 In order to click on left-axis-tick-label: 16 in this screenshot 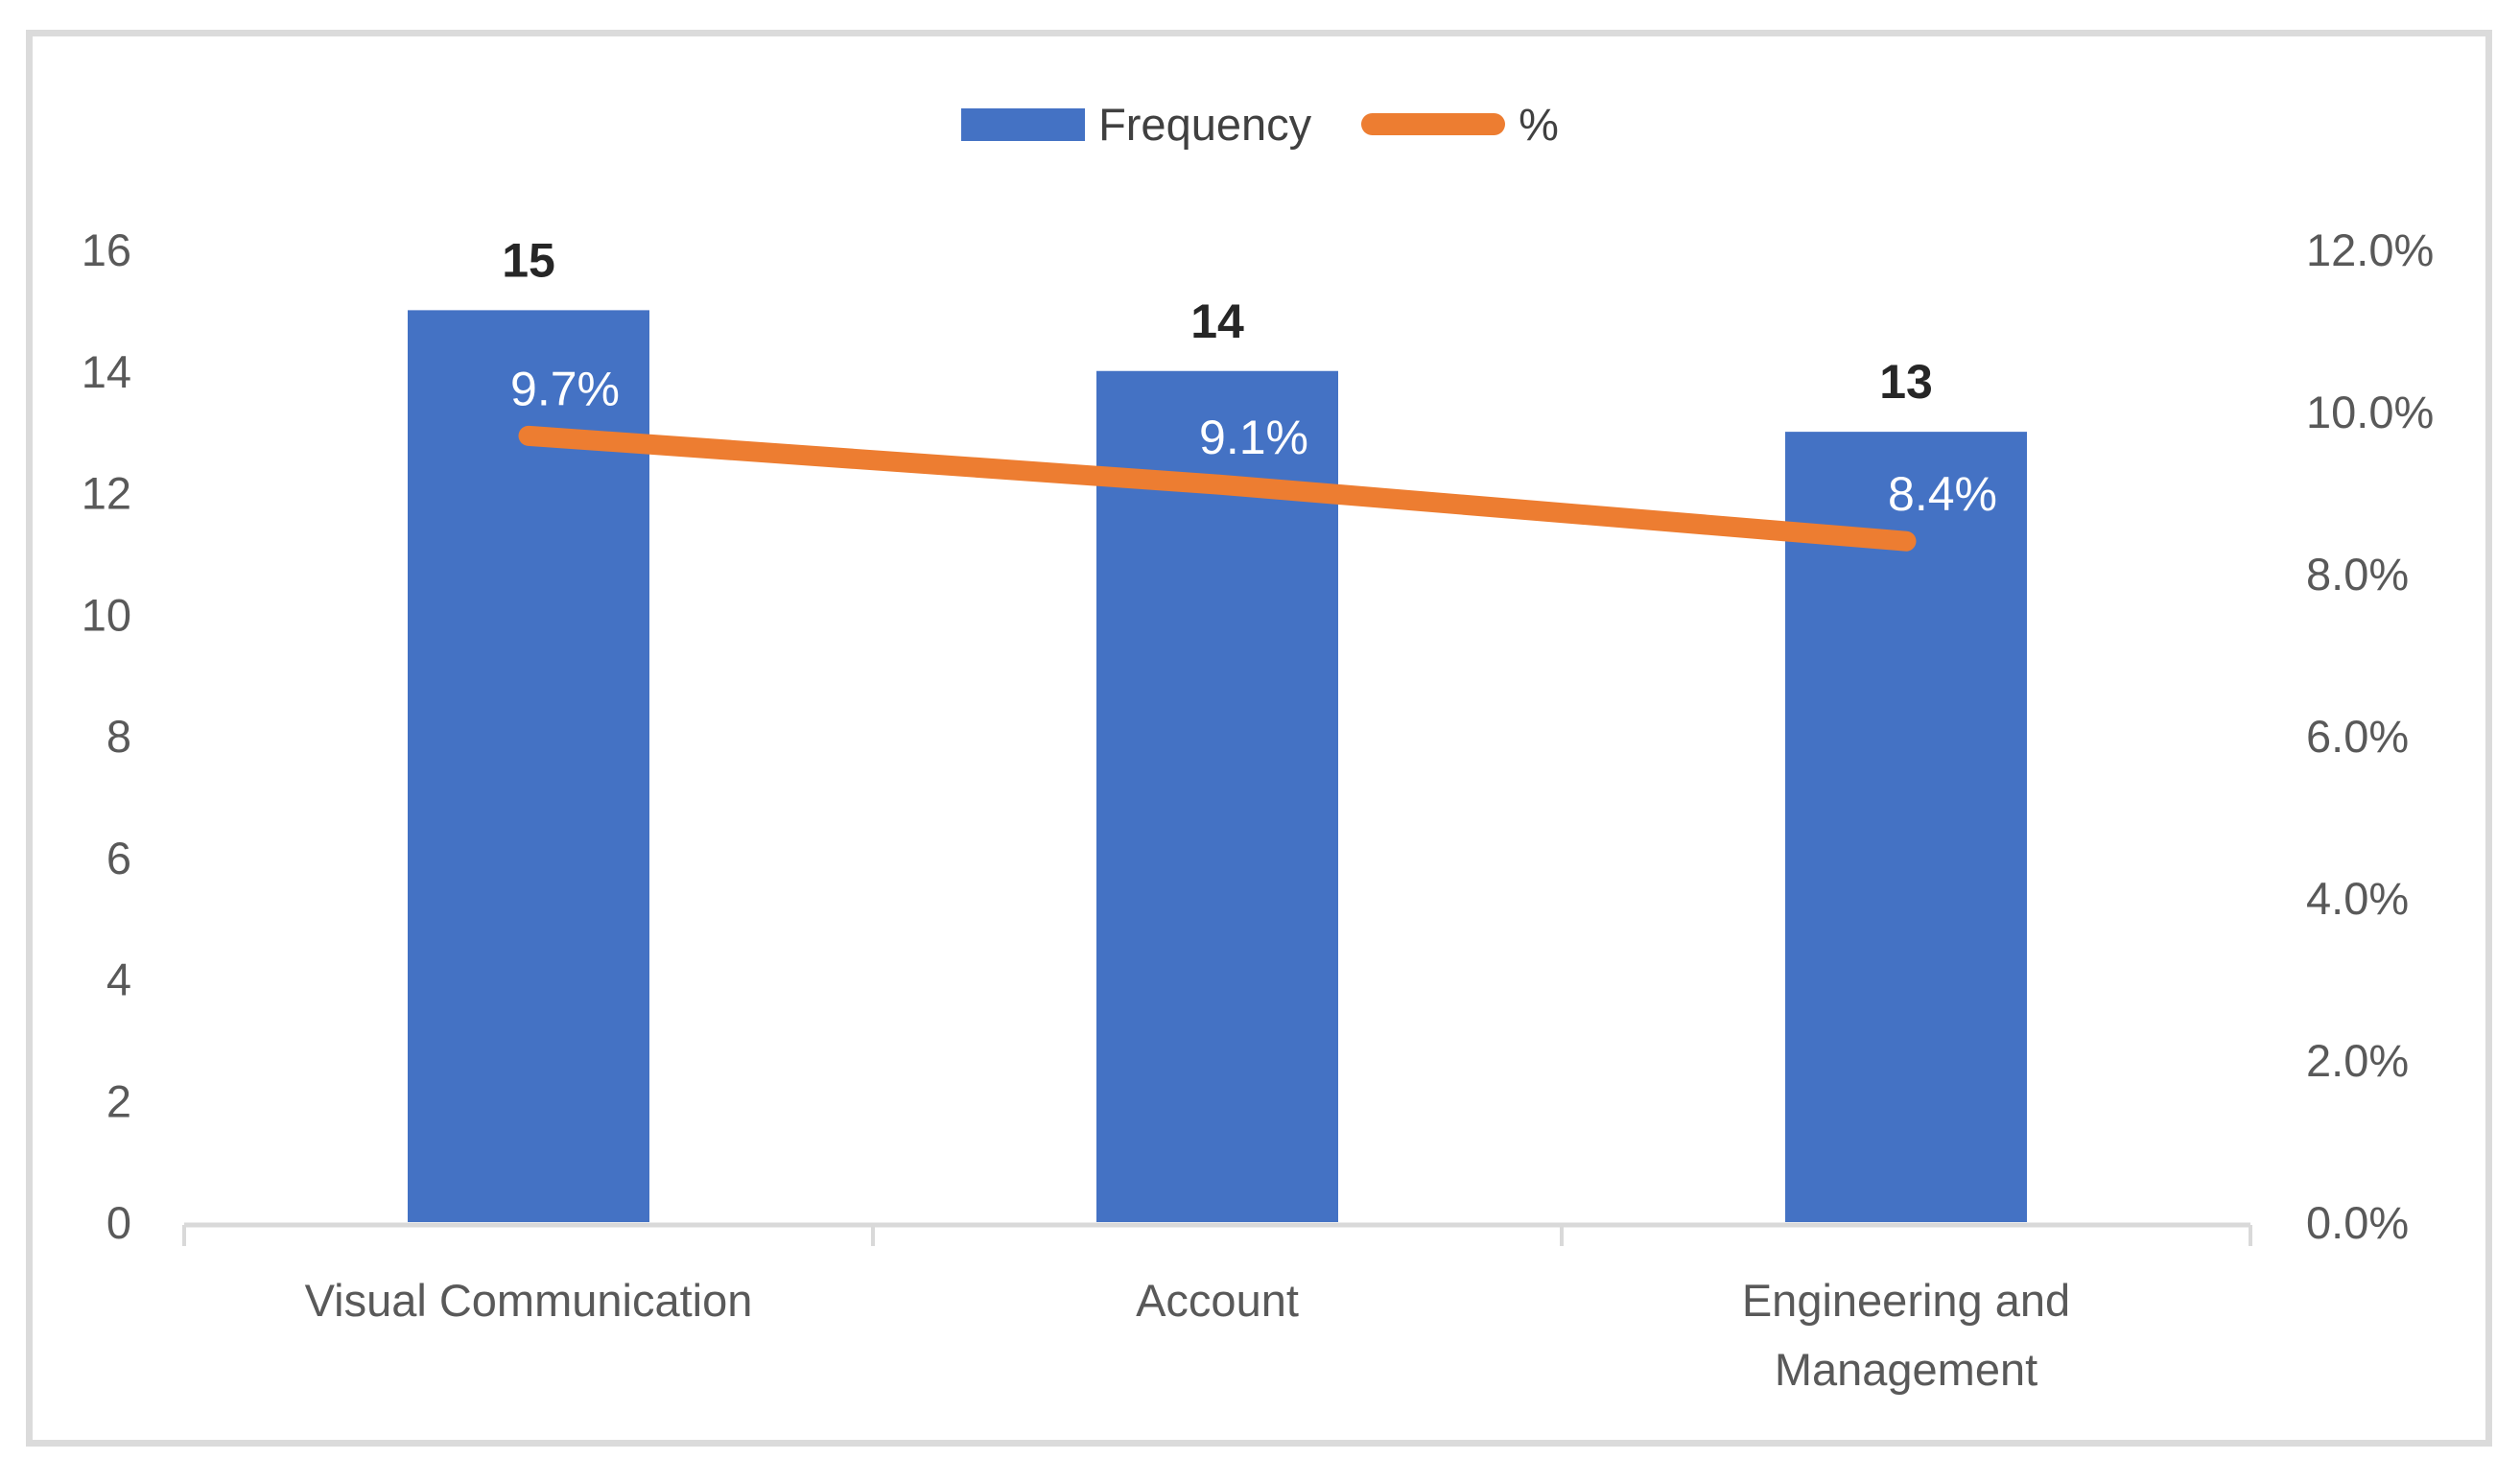, I will do `click(106, 250)`.